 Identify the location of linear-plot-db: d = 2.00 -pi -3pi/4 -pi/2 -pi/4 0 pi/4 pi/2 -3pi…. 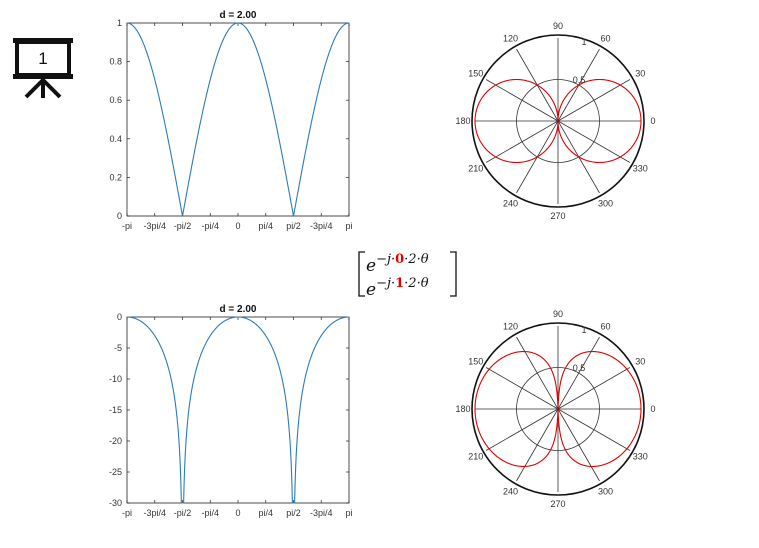
(231, 411).